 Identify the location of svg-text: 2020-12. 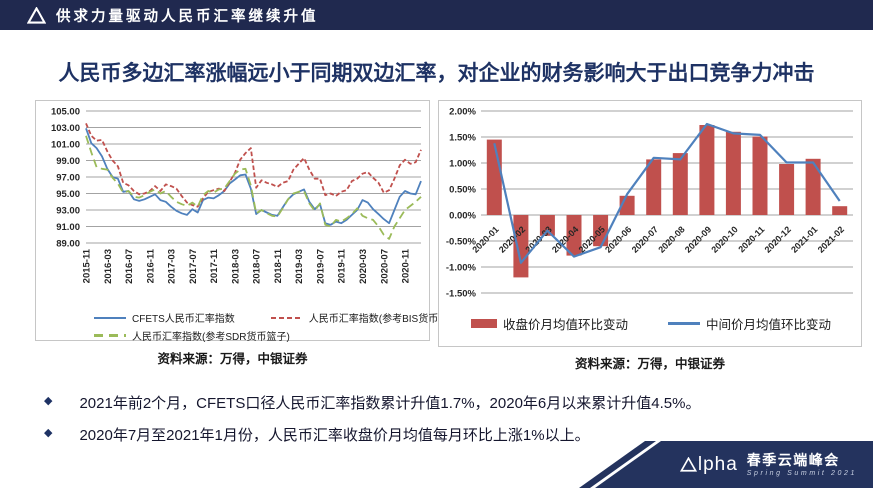
(778, 239).